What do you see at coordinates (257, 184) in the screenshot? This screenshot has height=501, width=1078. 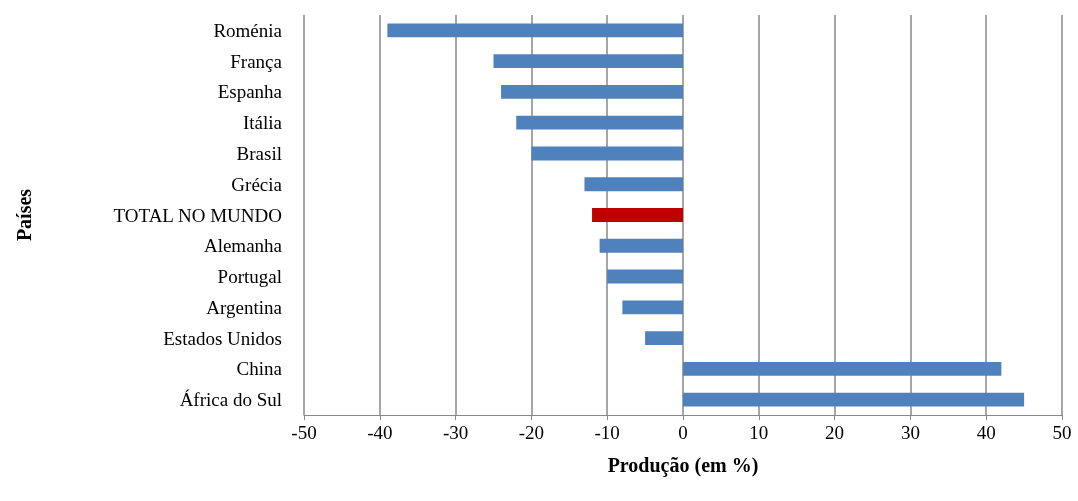 I see `y-tick-label: Grécia` at bounding box center [257, 184].